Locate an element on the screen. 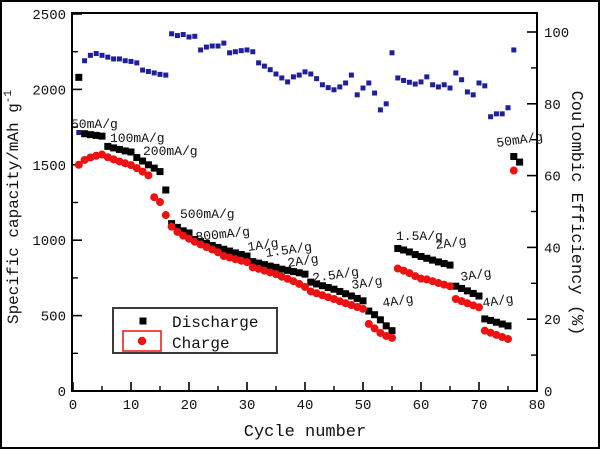 Image resolution: width=600 pixels, height=449 pixels. legend-charge-label: Charge is located at coordinates (201, 344).